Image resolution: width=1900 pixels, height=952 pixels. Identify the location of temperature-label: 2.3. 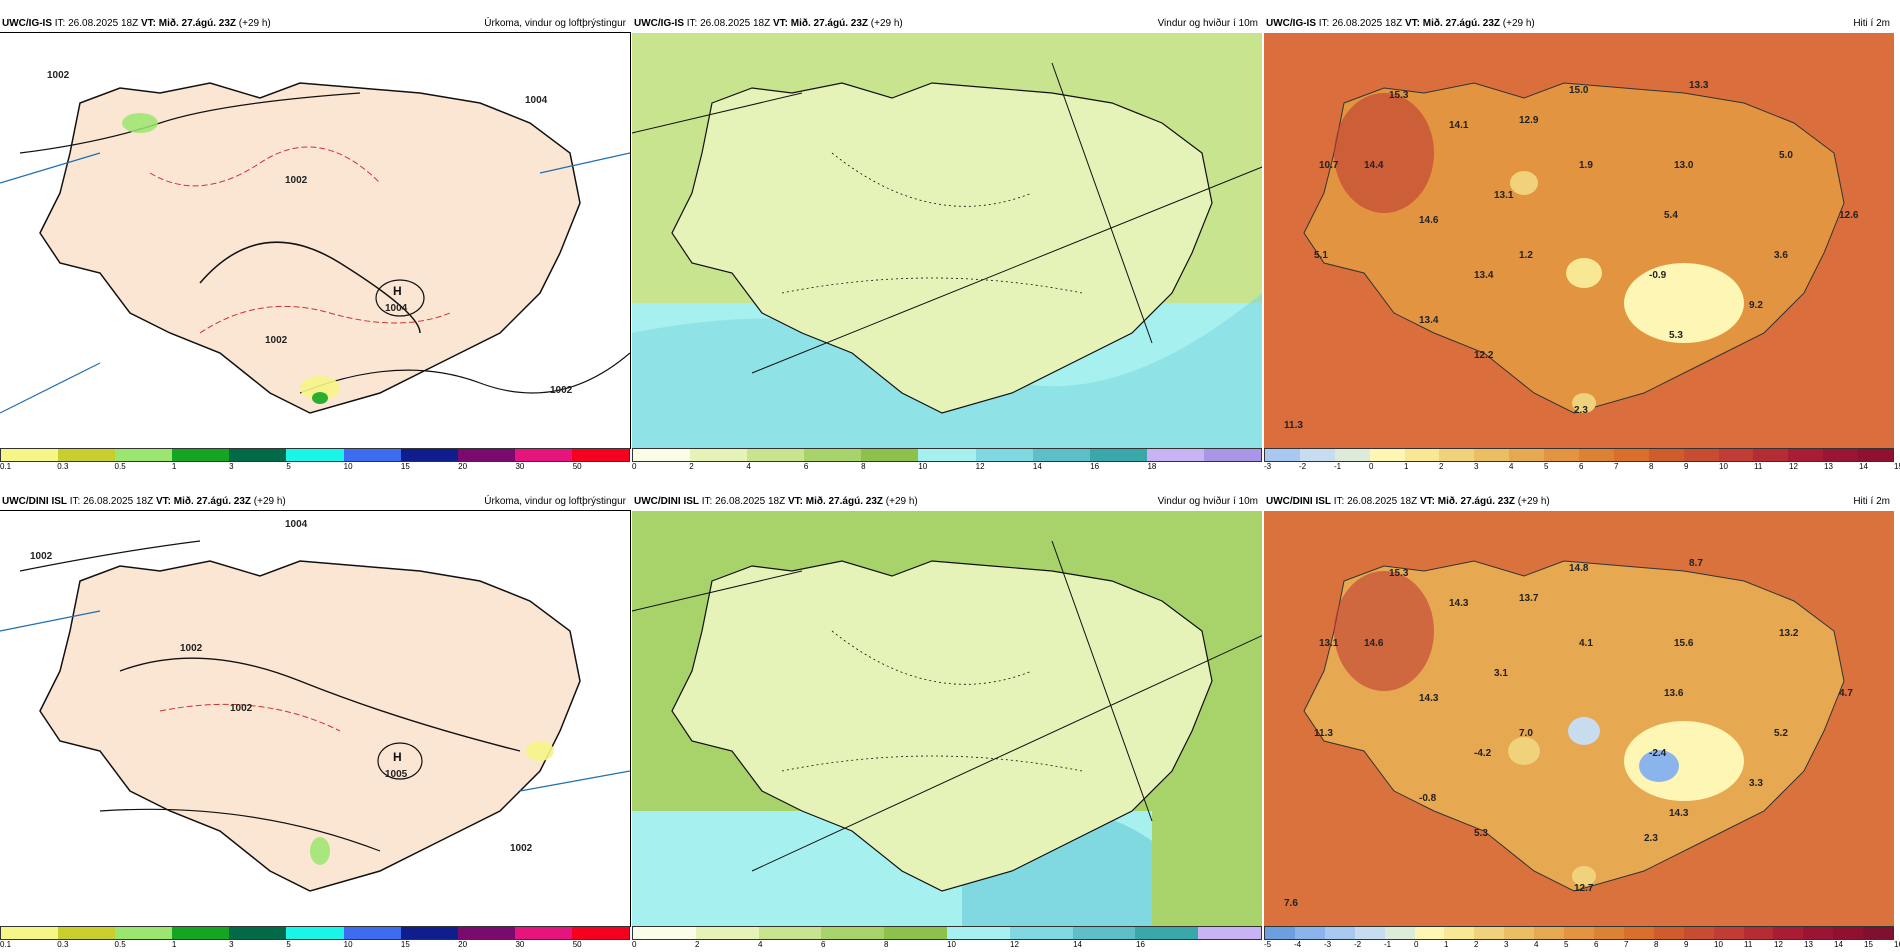
(1581, 410).